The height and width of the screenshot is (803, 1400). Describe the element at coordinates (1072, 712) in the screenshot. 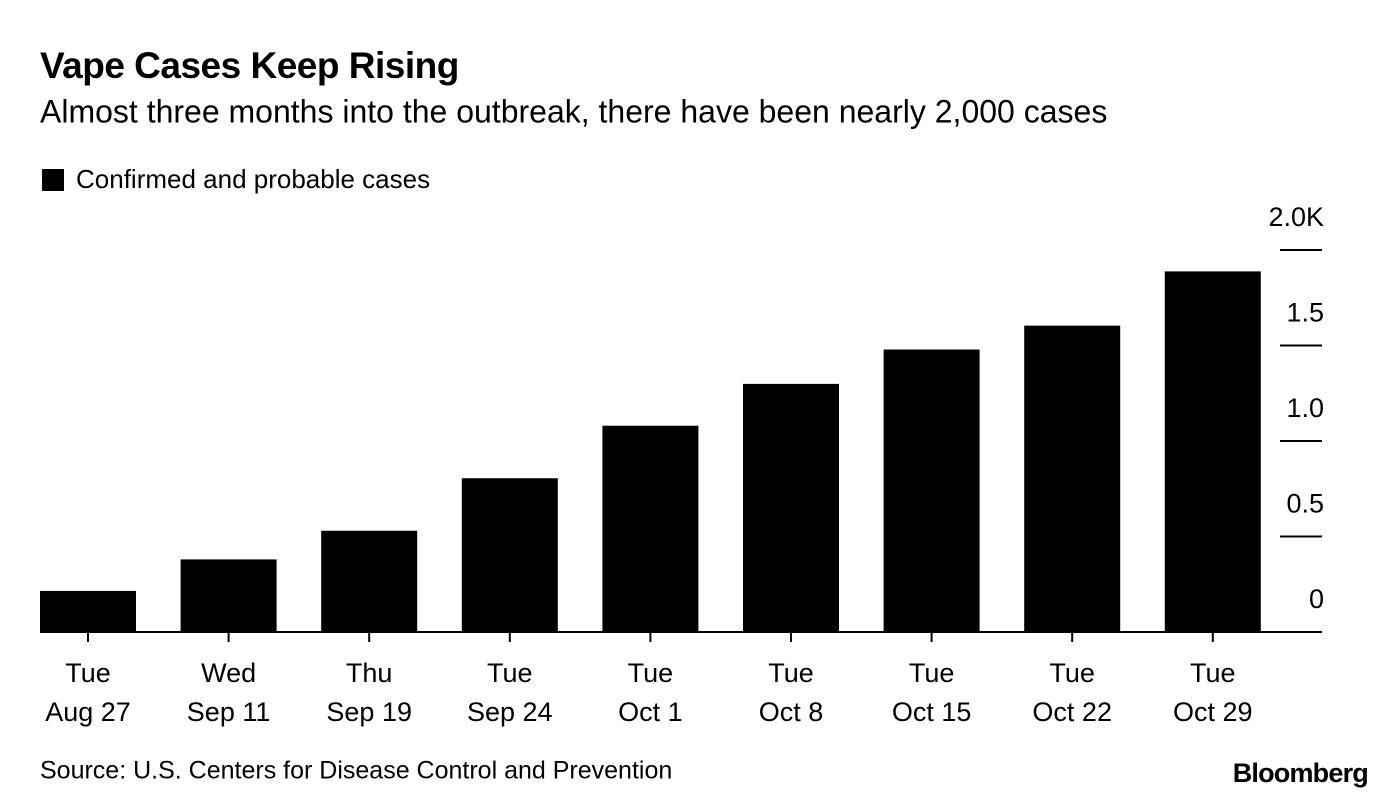

I see `x-tick-label: Oct 22` at that location.